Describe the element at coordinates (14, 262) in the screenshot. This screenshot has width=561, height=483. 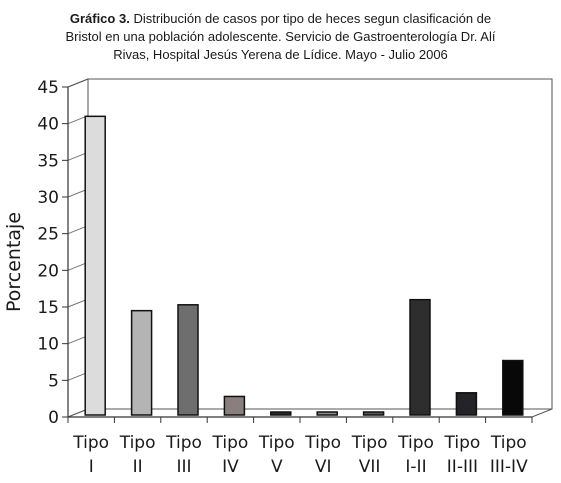
I see `y-axis-label: Porcentaje` at that location.